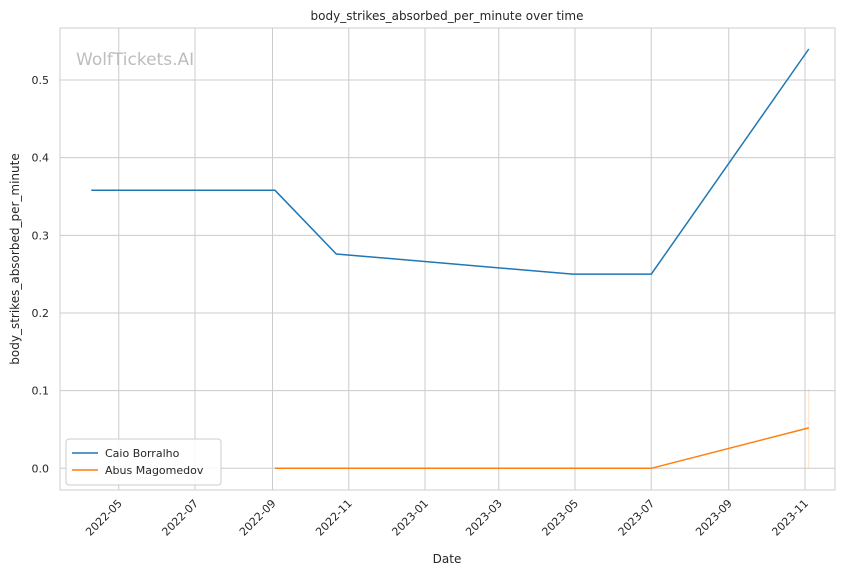 The image size is (844, 575). Describe the element at coordinates (637, 518) in the screenshot. I see `x-tick-label: 2023-07` at that location.